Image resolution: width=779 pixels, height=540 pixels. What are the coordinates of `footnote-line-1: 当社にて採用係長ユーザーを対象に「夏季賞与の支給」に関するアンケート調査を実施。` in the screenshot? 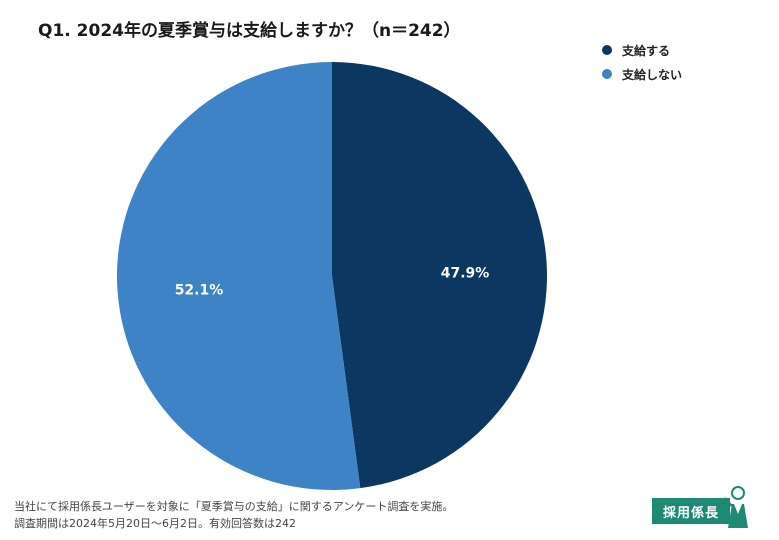 It's located at (234, 506).